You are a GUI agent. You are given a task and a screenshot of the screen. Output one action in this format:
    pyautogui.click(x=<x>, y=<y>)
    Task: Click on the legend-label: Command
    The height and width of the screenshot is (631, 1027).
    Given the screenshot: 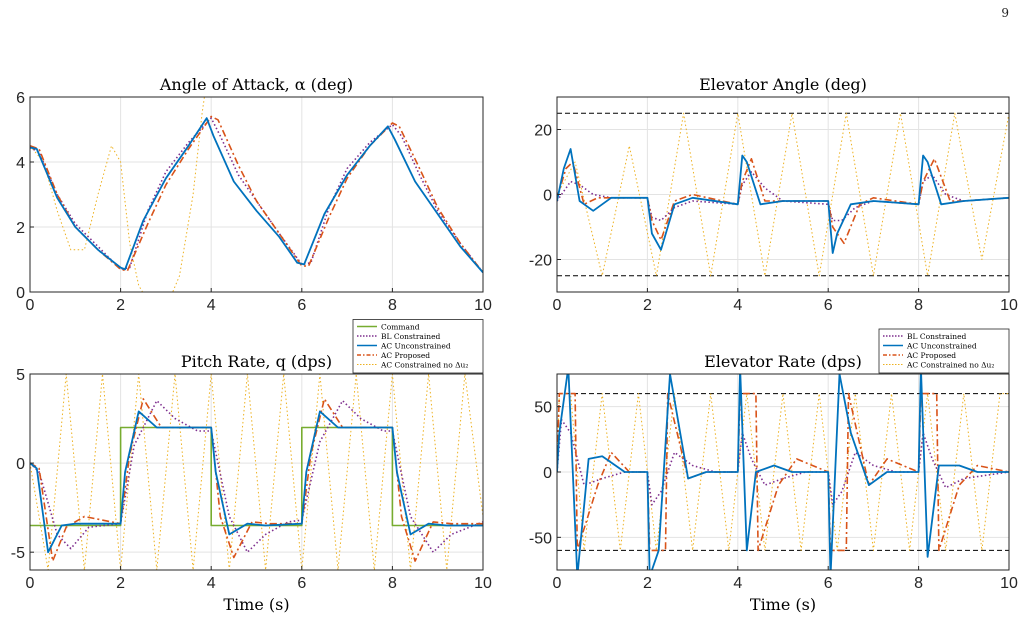 What is the action you would take?
    pyautogui.click(x=400, y=327)
    